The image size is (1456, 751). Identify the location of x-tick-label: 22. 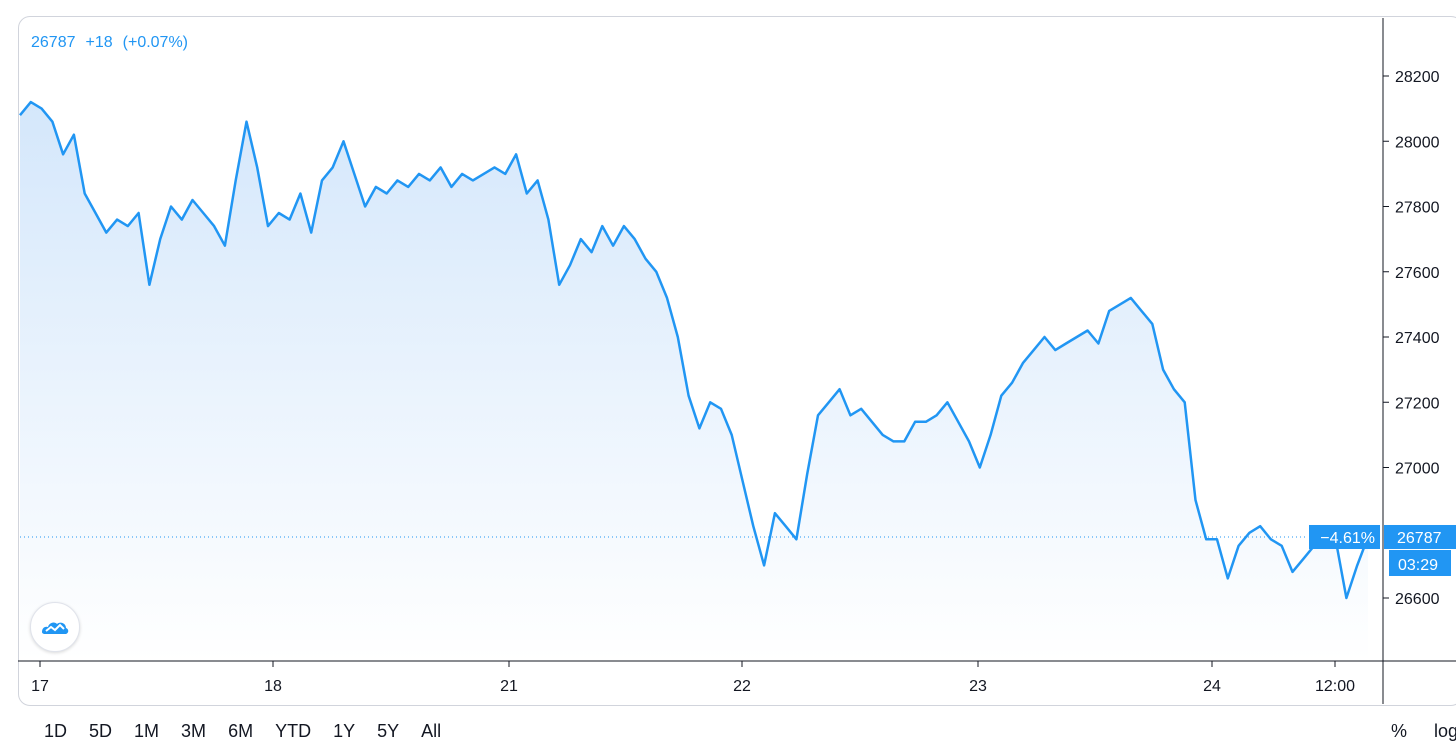
(742, 686).